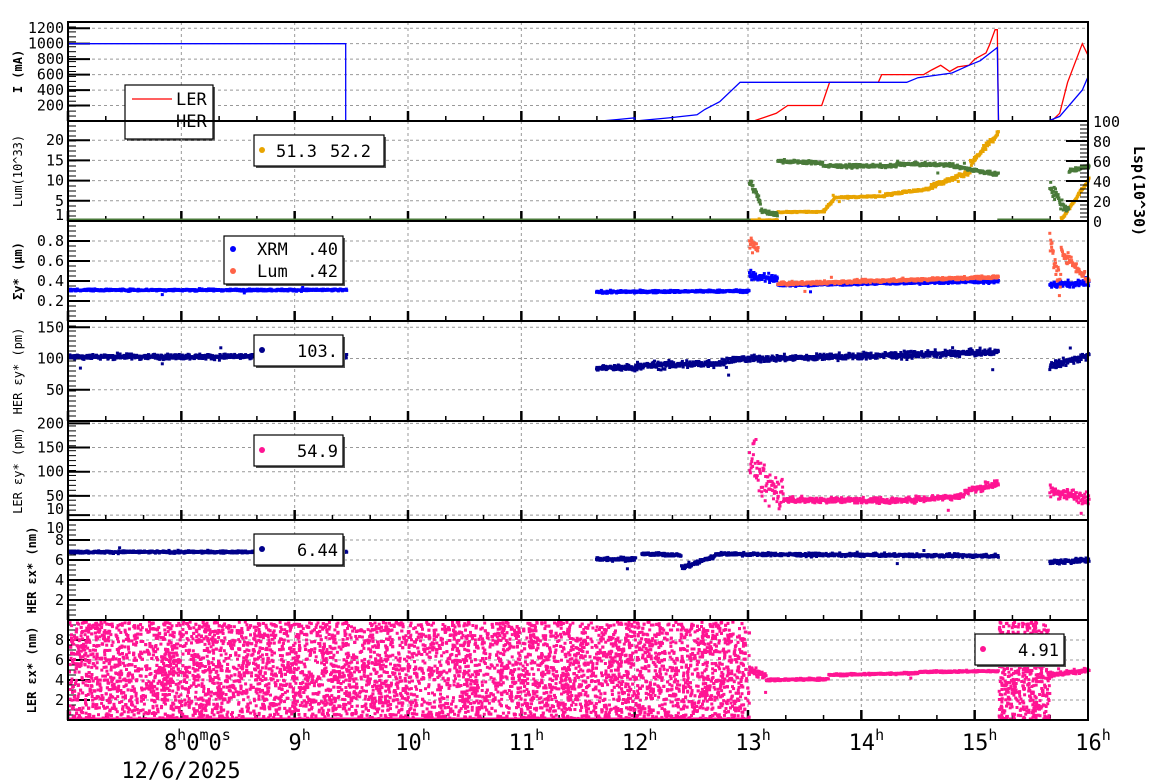 The height and width of the screenshot is (782, 1160). Describe the element at coordinates (50, 281) in the screenshot. I see `y-tick-label: 0.4` at that location.